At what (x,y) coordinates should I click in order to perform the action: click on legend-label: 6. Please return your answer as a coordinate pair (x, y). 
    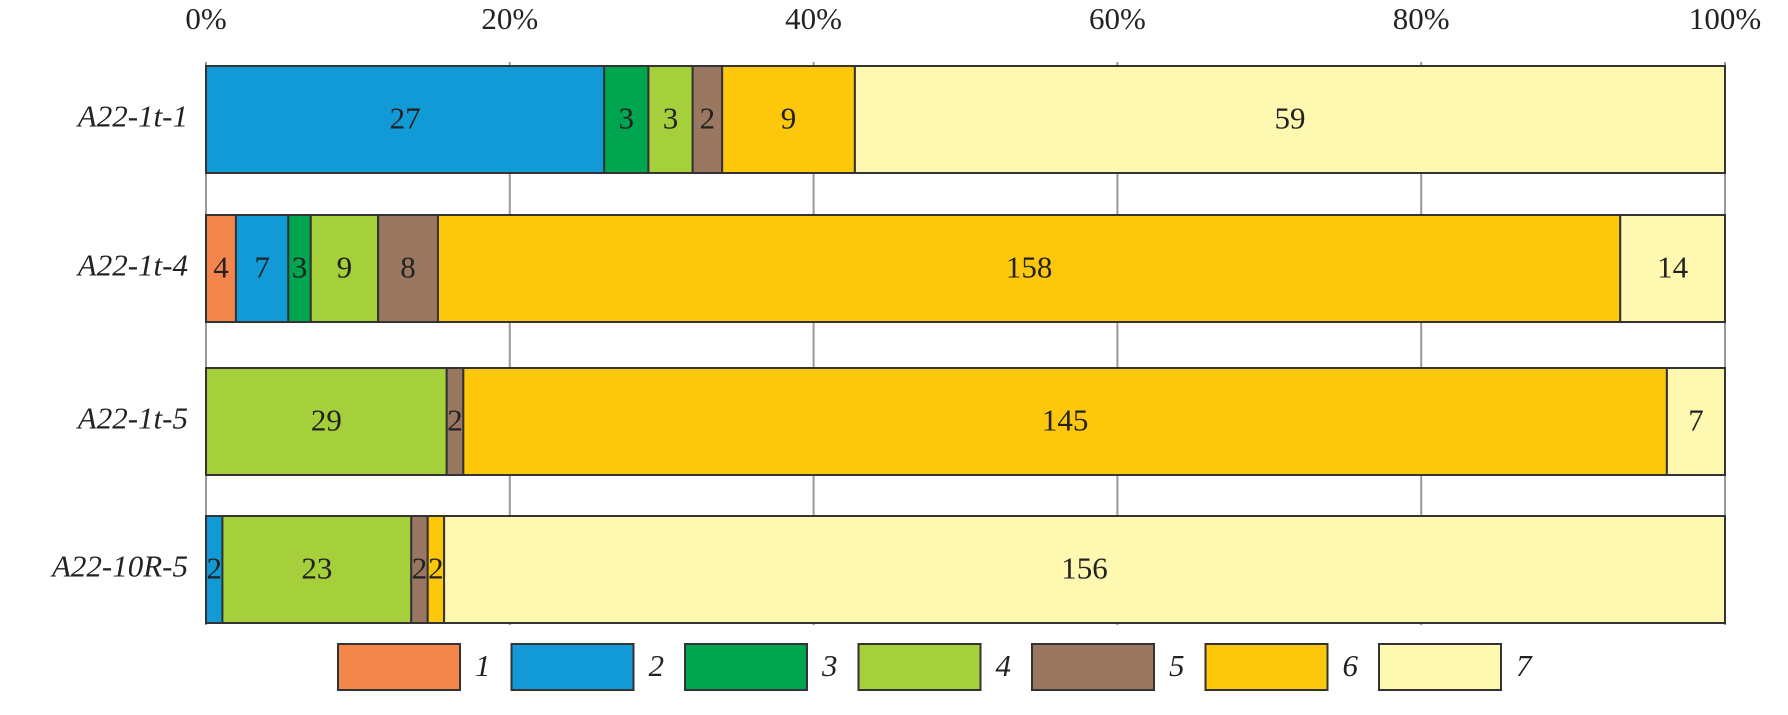
    Looking at the image, I should click on (1351, 665).